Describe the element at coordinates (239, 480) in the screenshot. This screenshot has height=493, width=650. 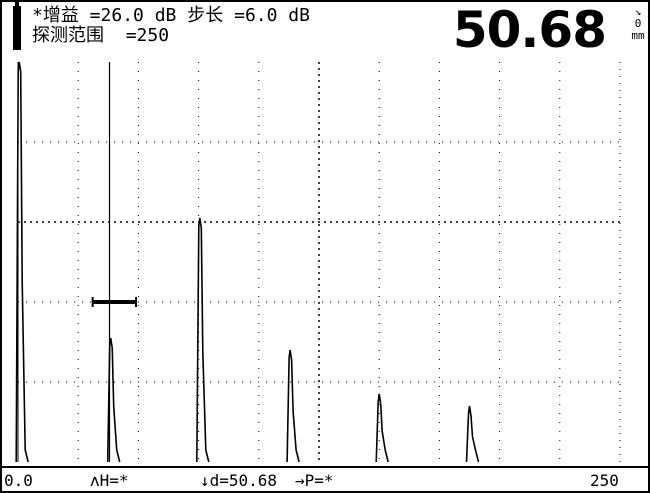
I see `depth-reading: ↓d=50.68` at that location.